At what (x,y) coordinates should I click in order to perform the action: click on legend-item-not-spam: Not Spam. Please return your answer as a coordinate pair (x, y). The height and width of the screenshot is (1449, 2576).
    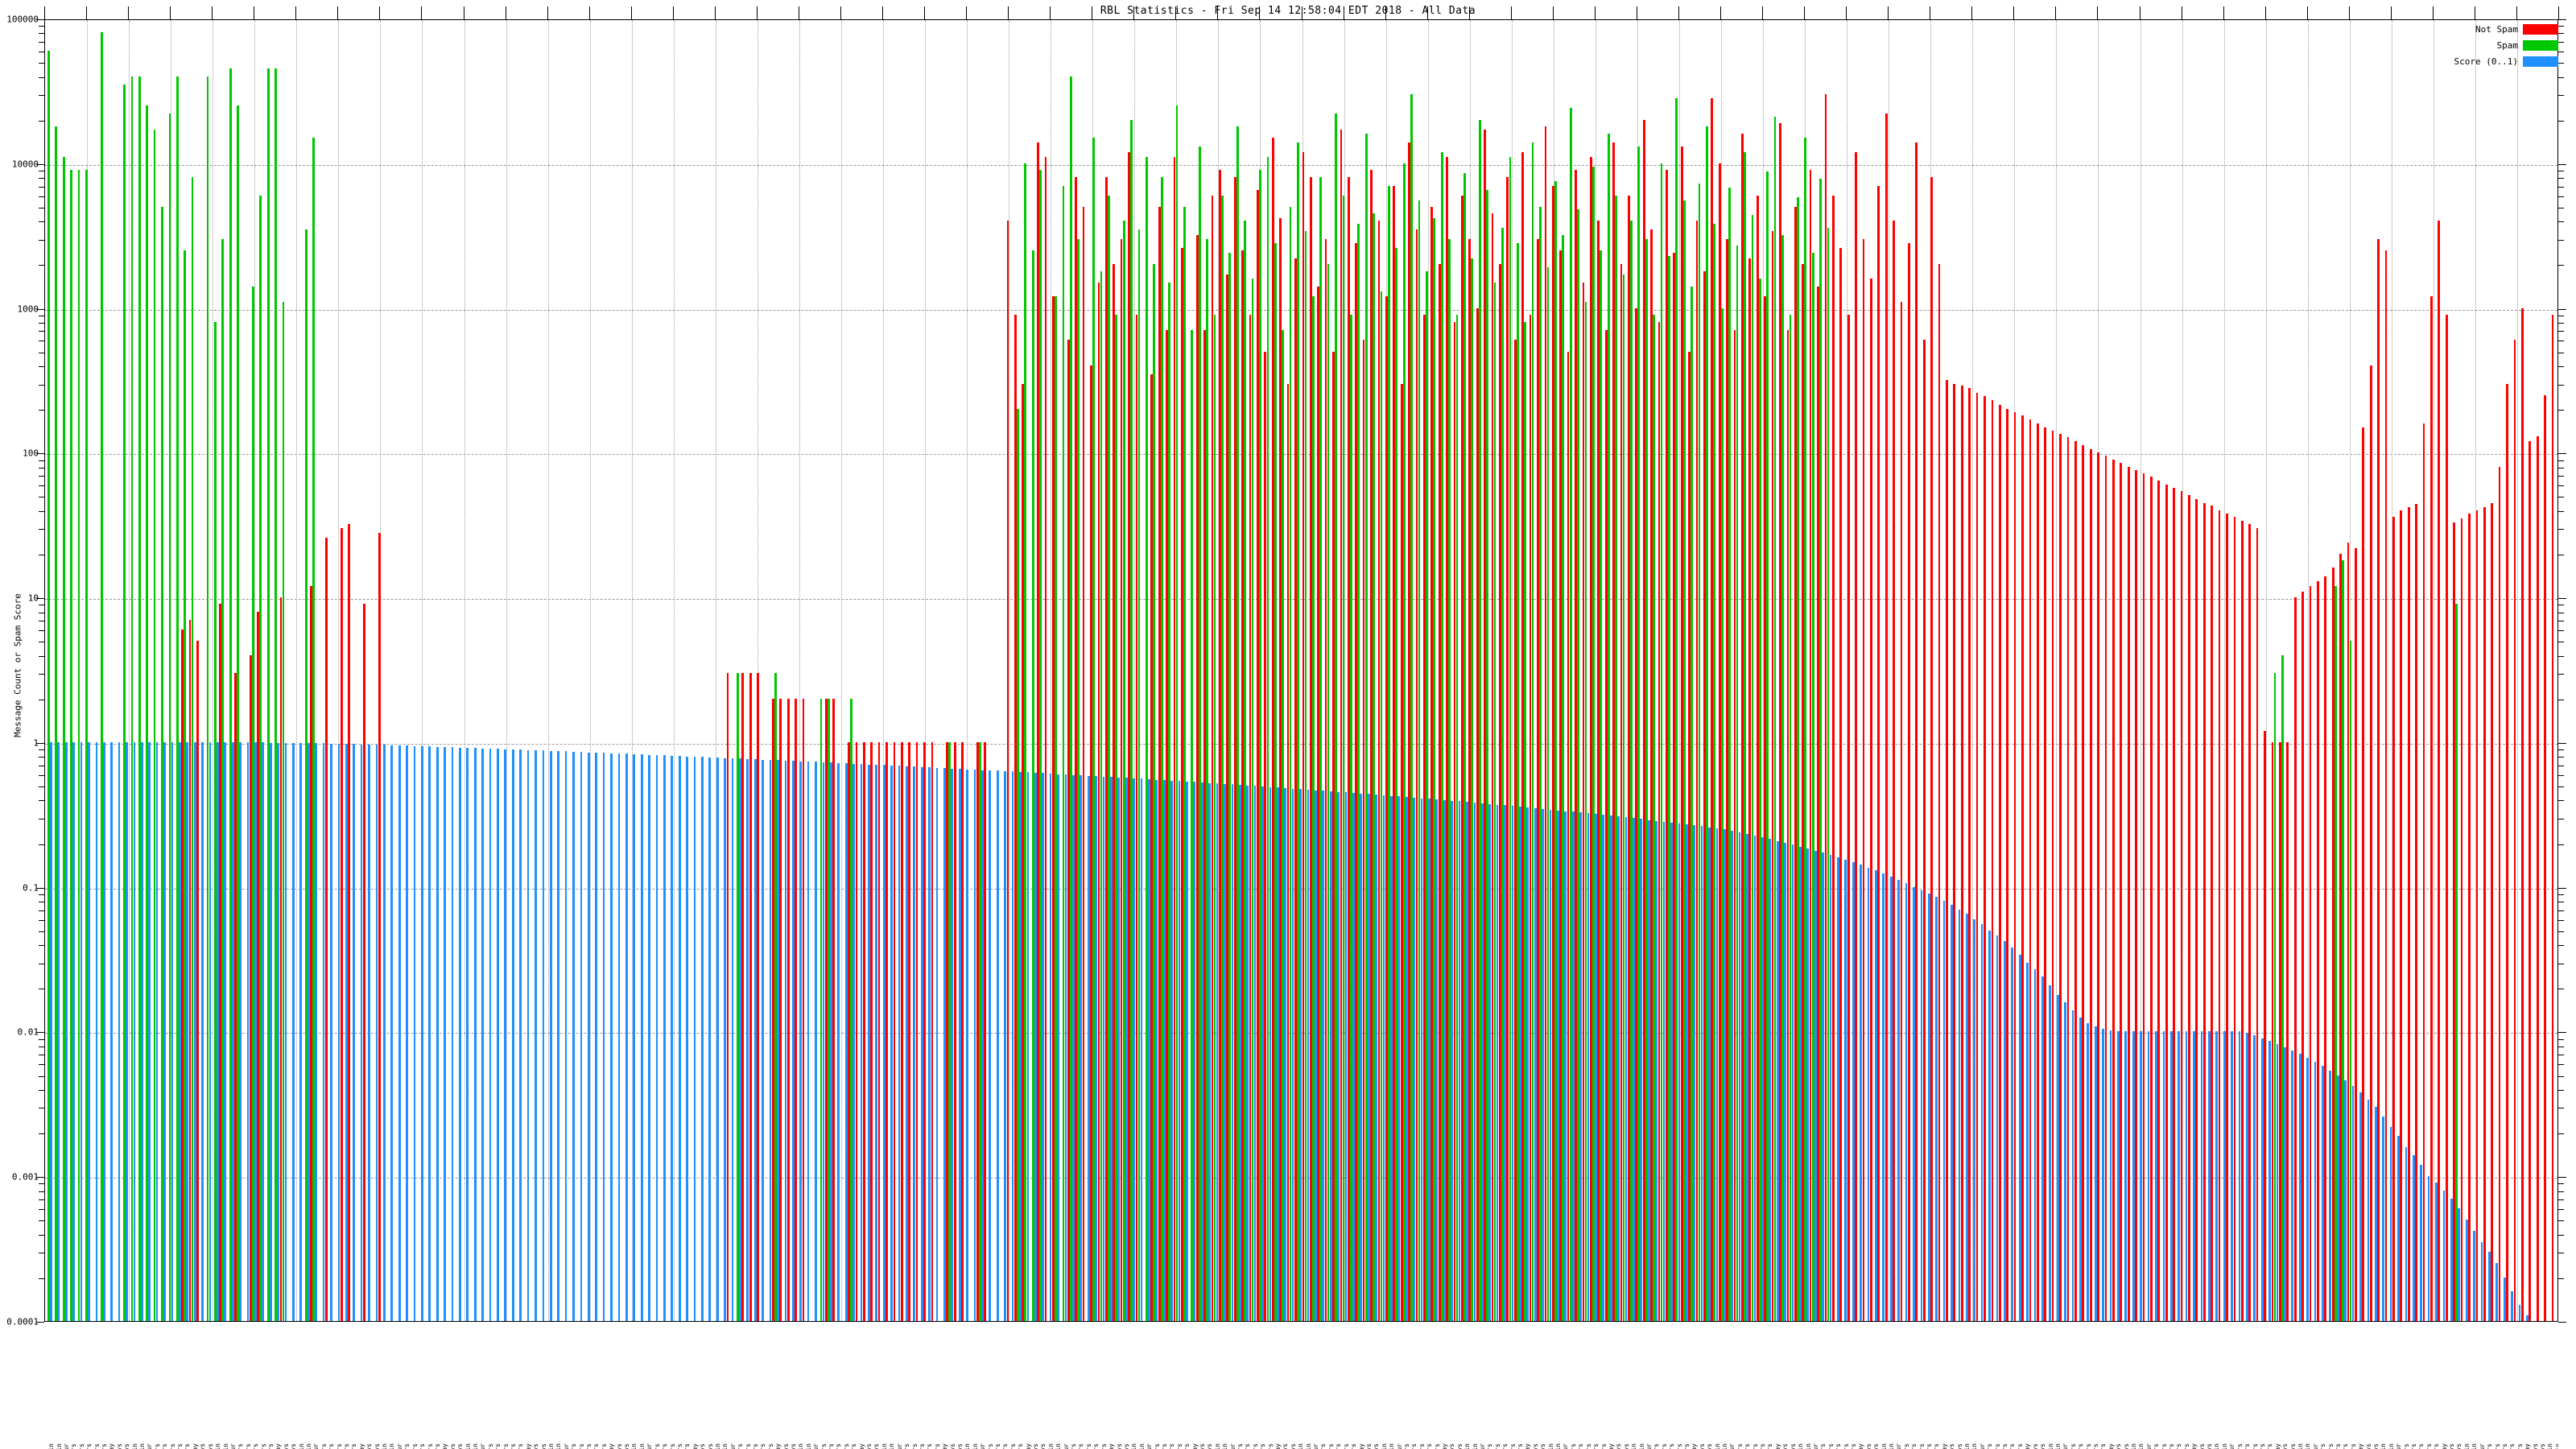
    Looking at the image, I should click on (2516, 29).